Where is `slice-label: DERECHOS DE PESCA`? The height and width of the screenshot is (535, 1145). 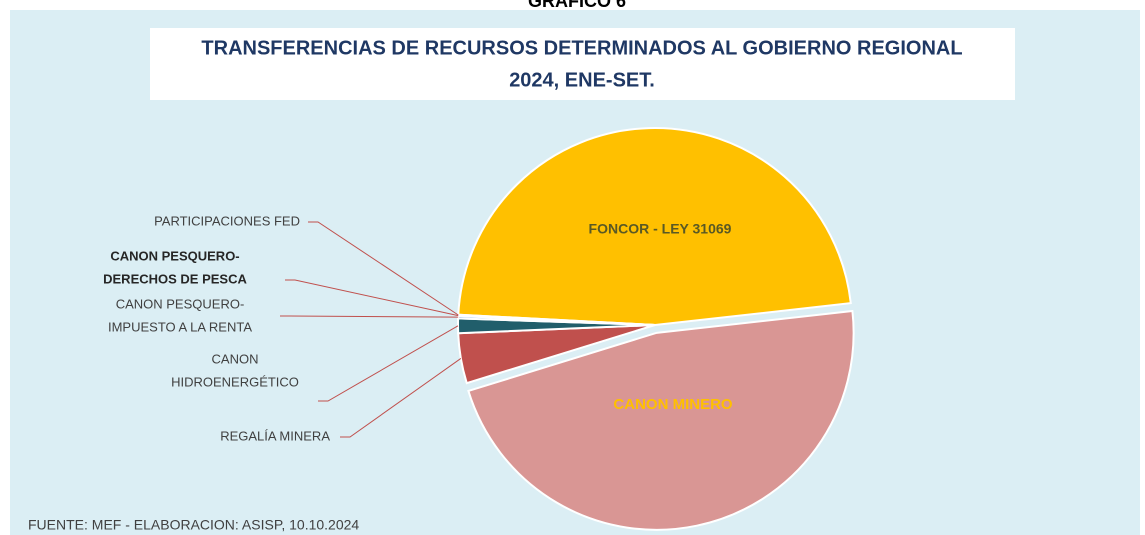 slice-label: DERECHOS DE PESCA is located at coordinates (175, 278).